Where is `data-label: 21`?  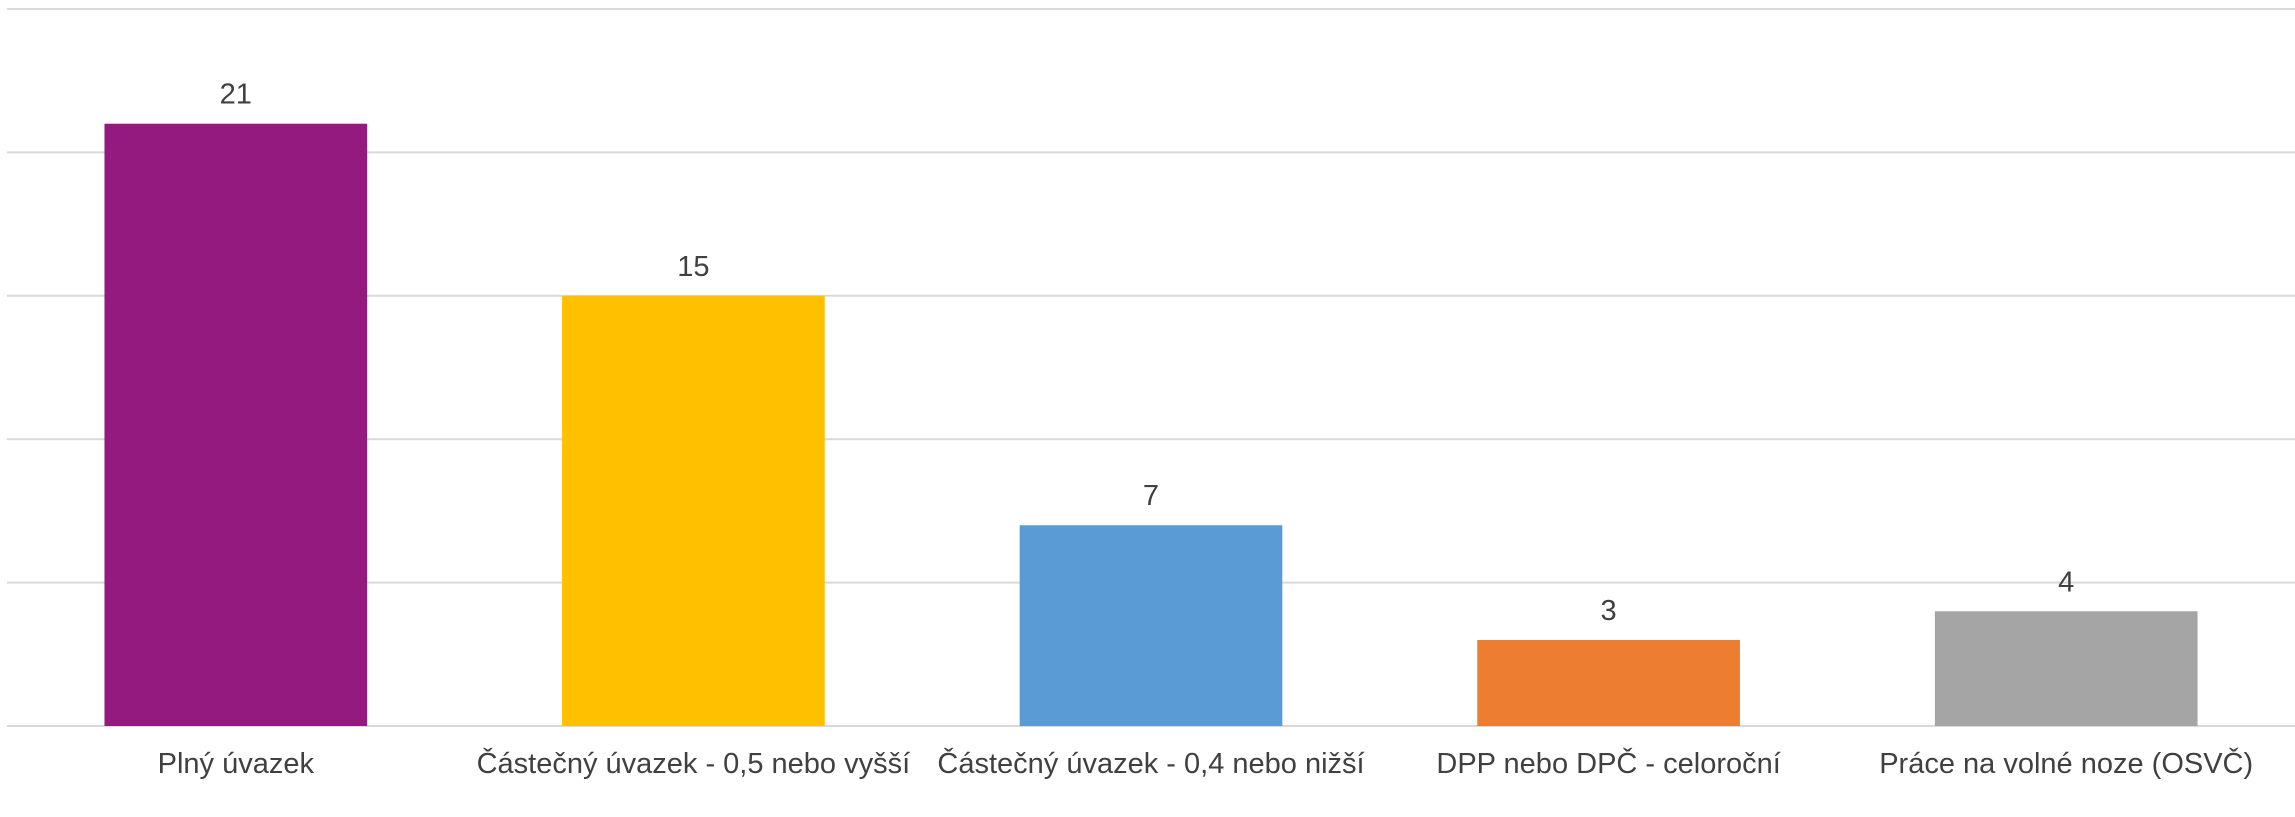
data-label: 21 is located at coordinates (236, 95).